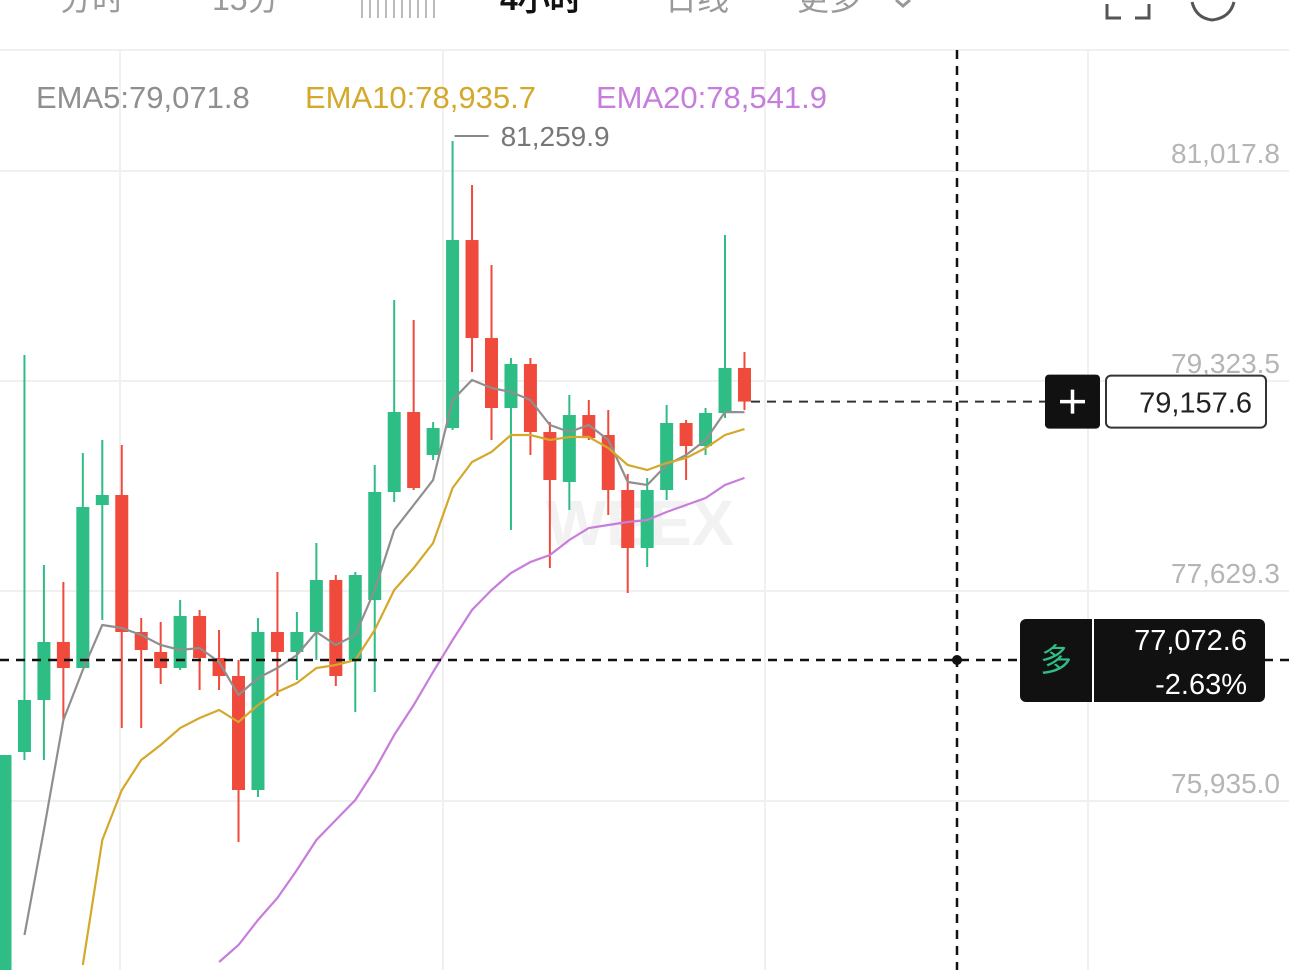 The height and width of the screenshot is (970, 1289). I want to click on last-price-box, so click(1186, 401).